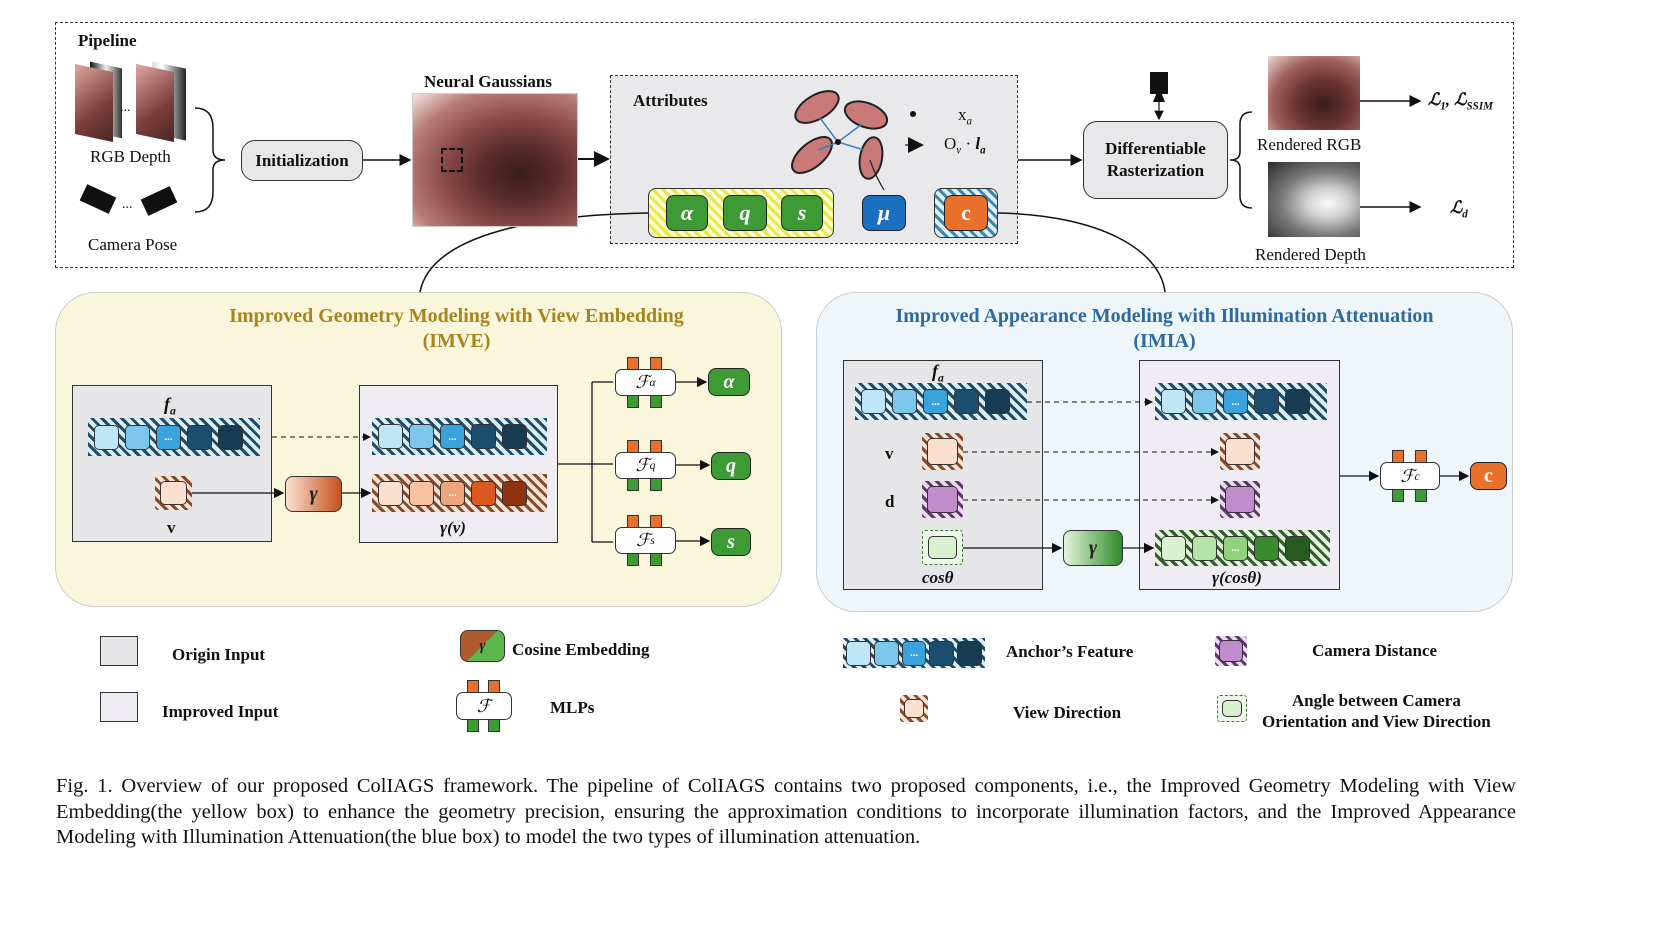  Describe the element at coordinates (965, 116) in the screenshot. I see `anchor-position-label: xa` at that location.